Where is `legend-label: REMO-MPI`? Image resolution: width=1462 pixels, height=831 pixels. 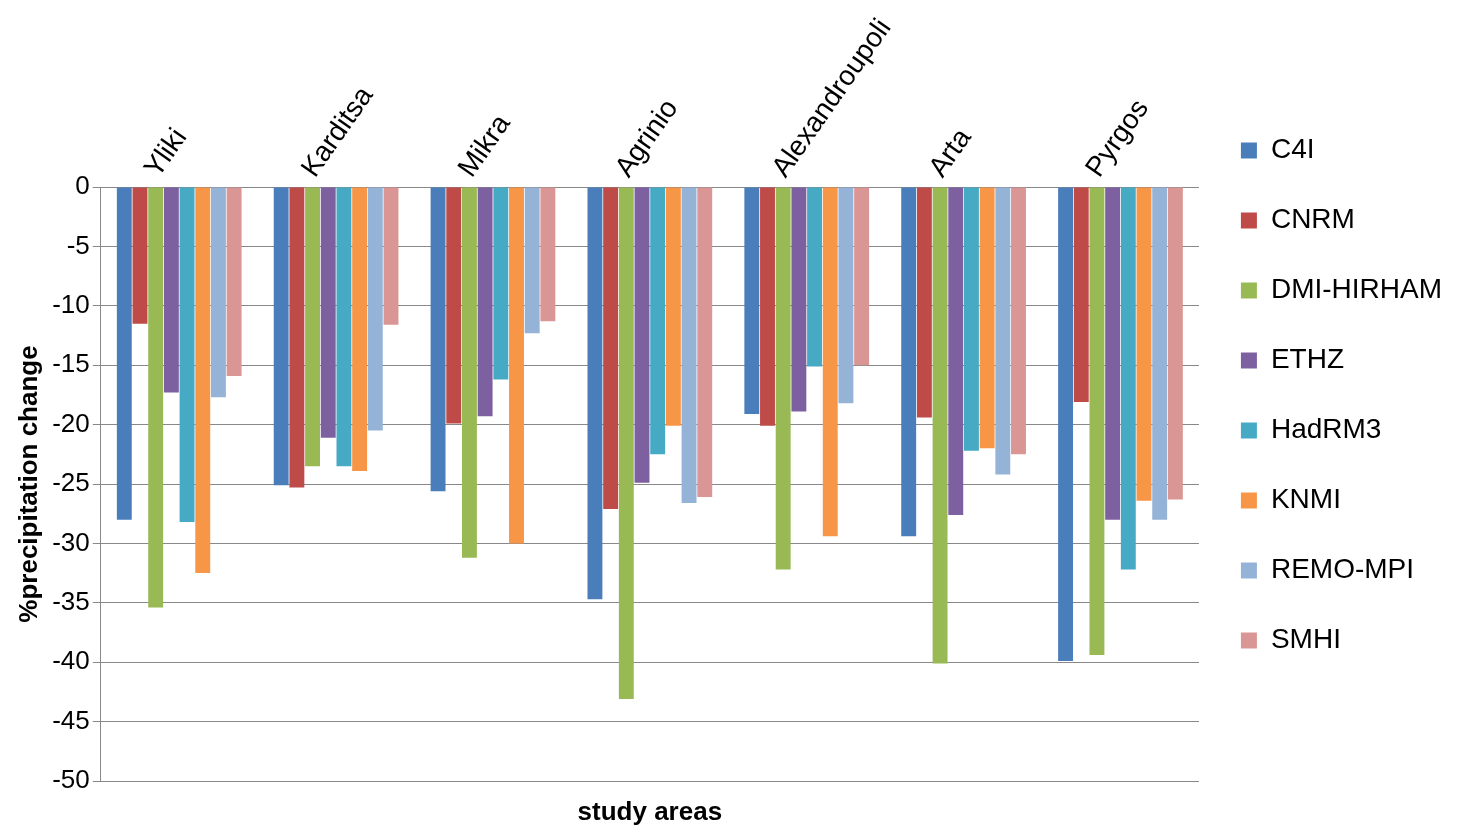
legend-label: REMO-MPI is located at coordinates (1342, 569).